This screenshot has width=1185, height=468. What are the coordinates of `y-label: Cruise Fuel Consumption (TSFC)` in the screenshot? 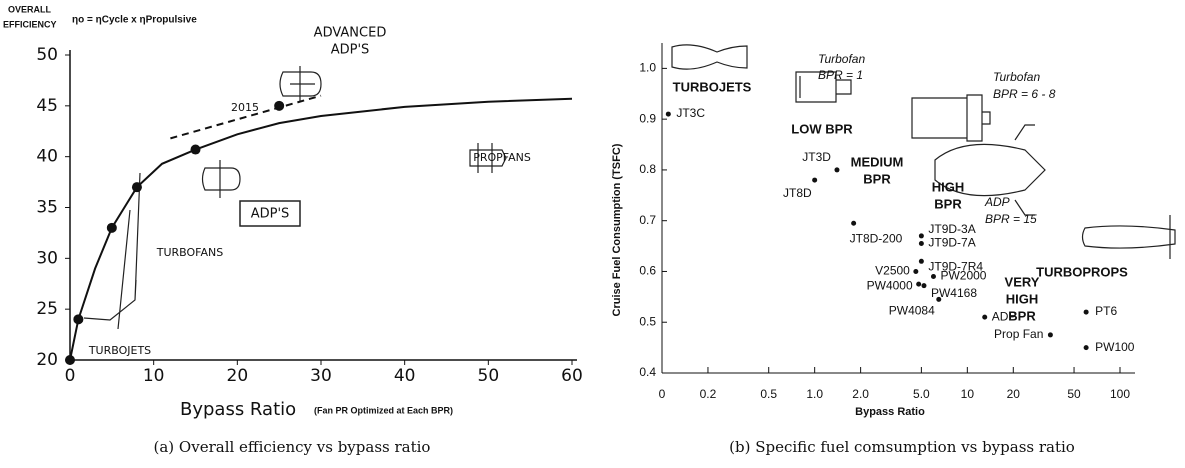 It's located at (617, 229).